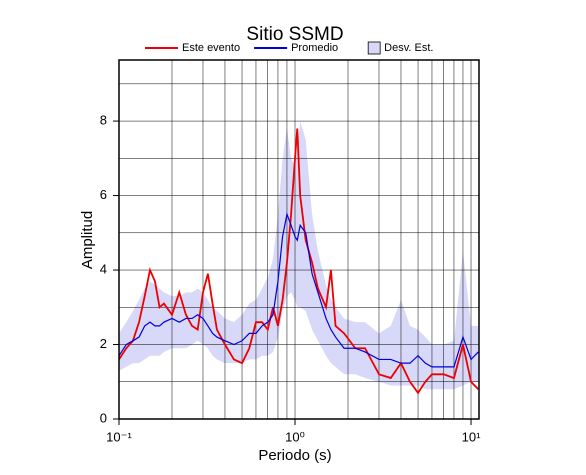 The width and height of the screenshot is (586, 475). Describe the element at coordinates (314, 48) in the screenshot. I see `legend-label: Promedio` at that location.